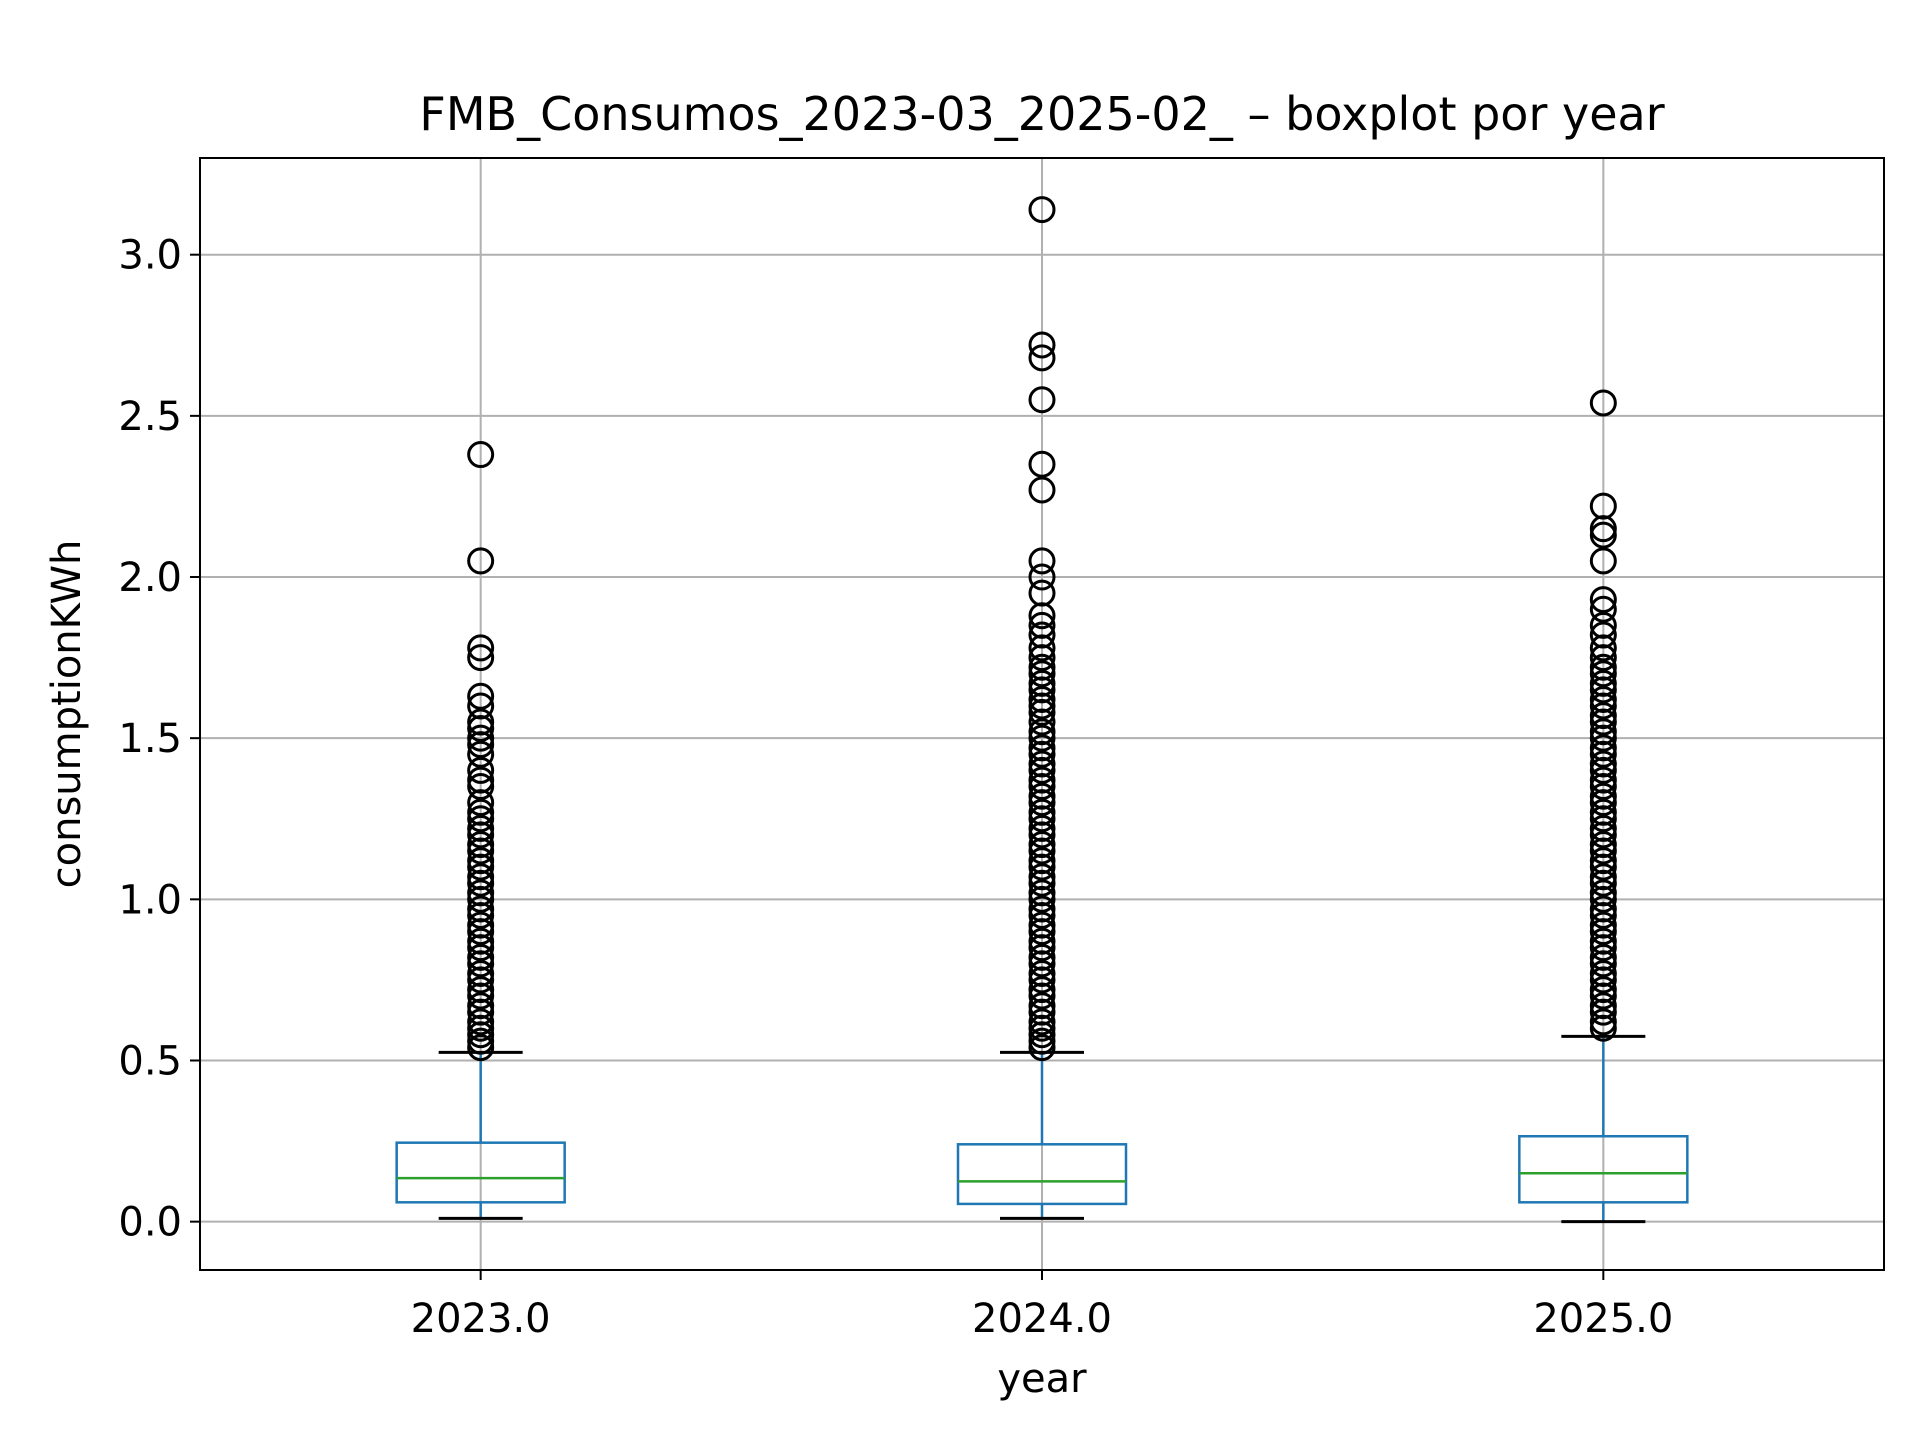 Image resolution: width=1920 pixels, height=1440 pixels. I want to click on y-tick-label: 2.5, so click(150, 417).